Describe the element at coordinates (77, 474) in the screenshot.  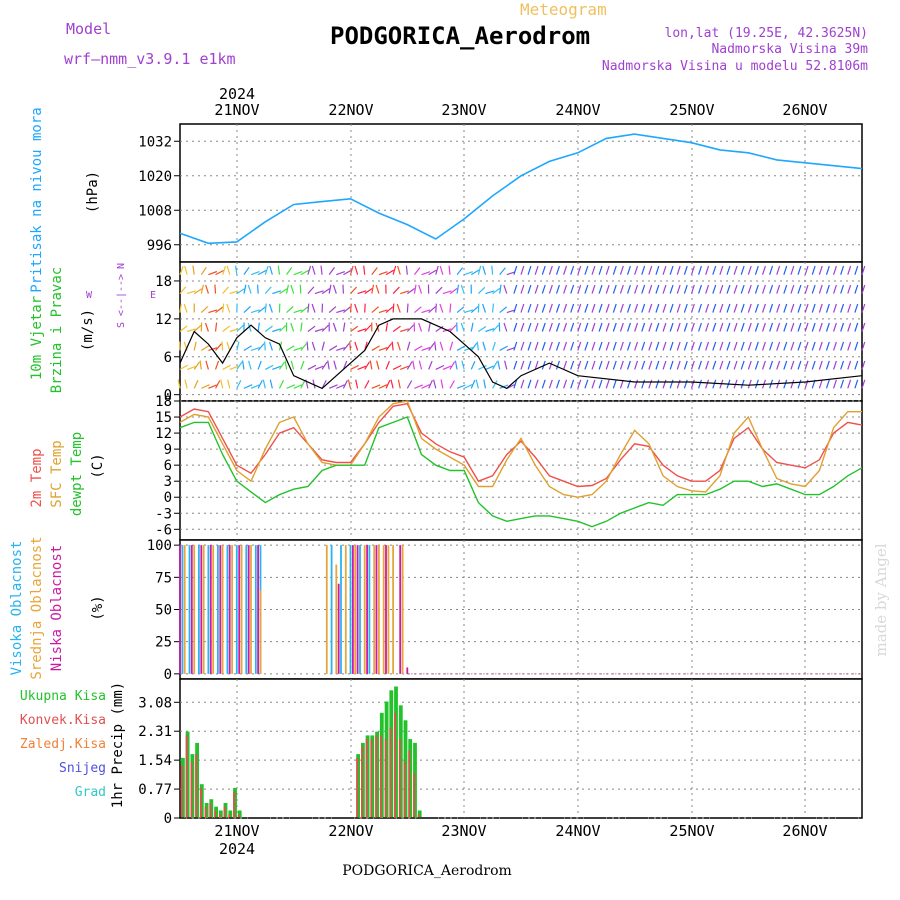
I see `temp-label-3: dewpt Temp` at that location.